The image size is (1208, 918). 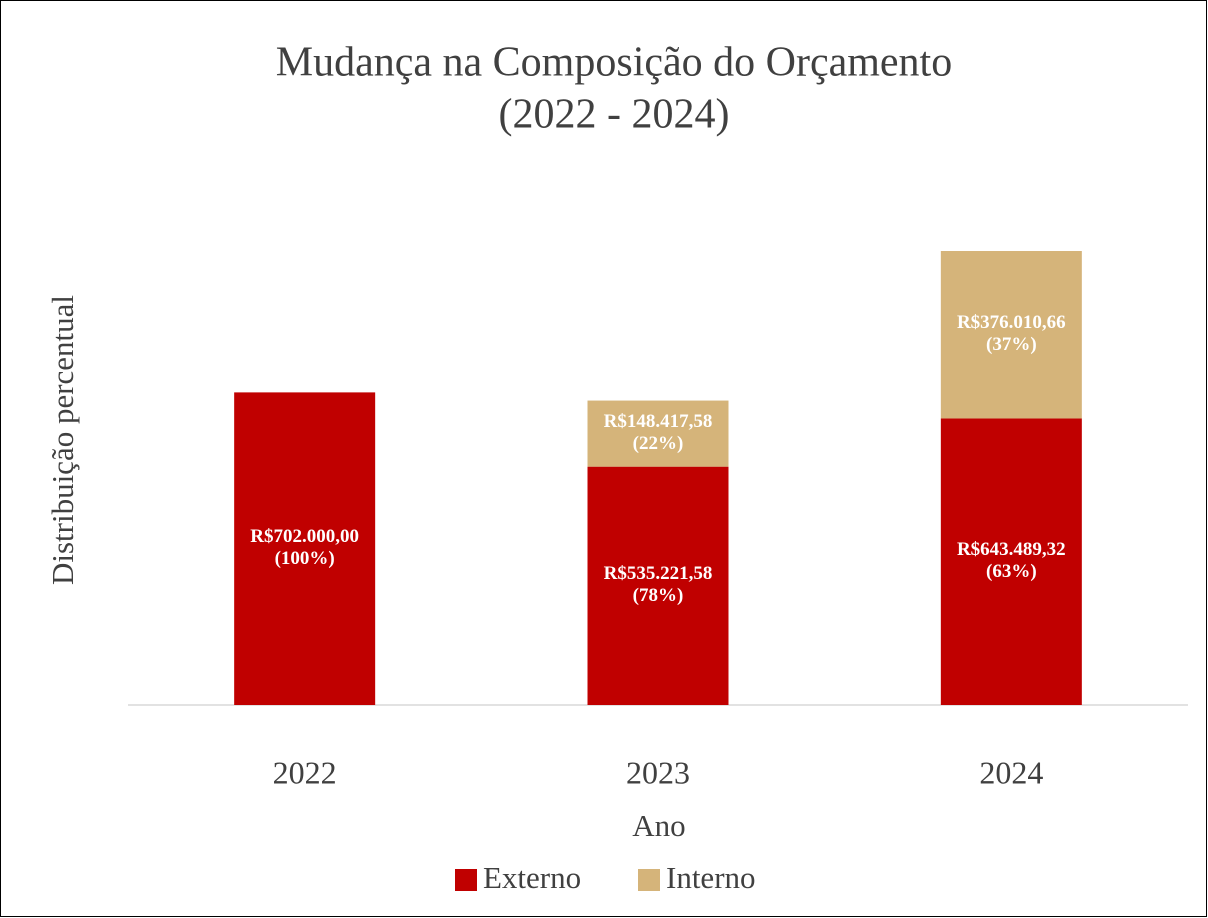 I want to click on data-label: R$148.417,58, so click(x=658, y=421).